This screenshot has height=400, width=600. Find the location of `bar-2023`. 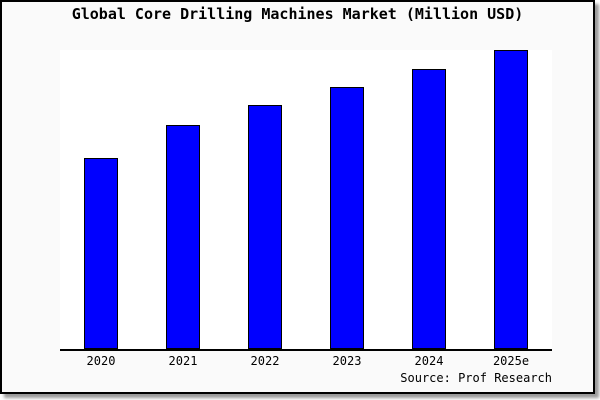

bar-2023 is located at coordinates (347, 218).